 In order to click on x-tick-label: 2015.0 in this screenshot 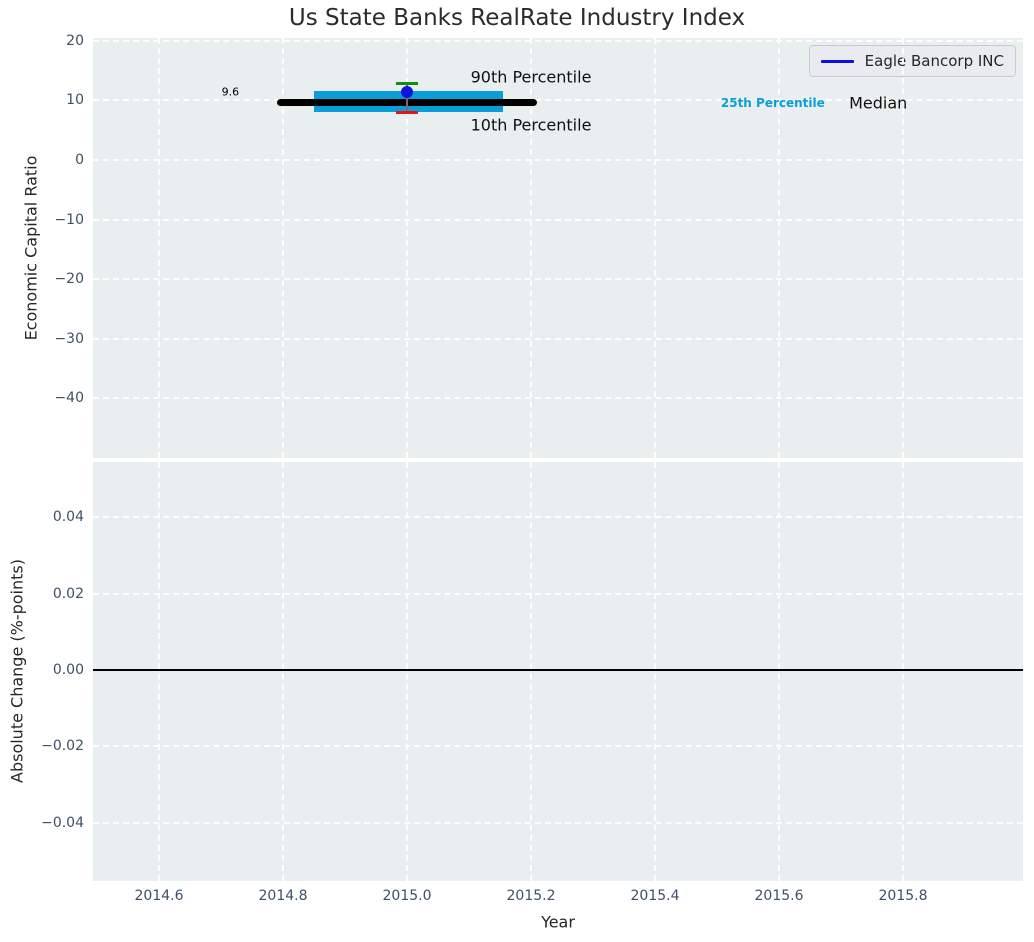, I will do `click(407, 896)`.